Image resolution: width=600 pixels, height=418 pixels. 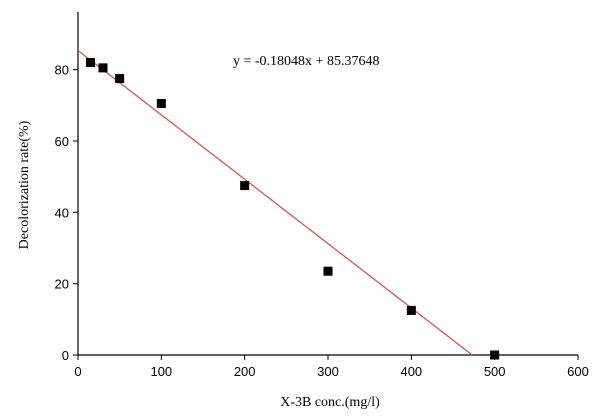 What do you see at coordinates (245, 371) in the screenshot?
I see `x-tick-label: 200` at bounding box center [245, 371].